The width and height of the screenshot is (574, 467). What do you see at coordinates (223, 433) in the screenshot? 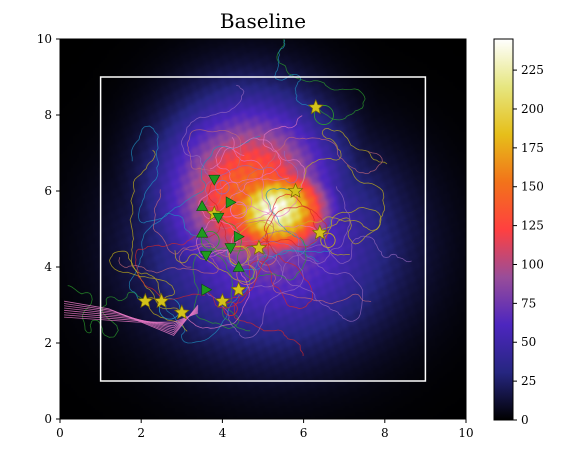
I see `x-tick-label: 4` at bounding box center [223, 433].